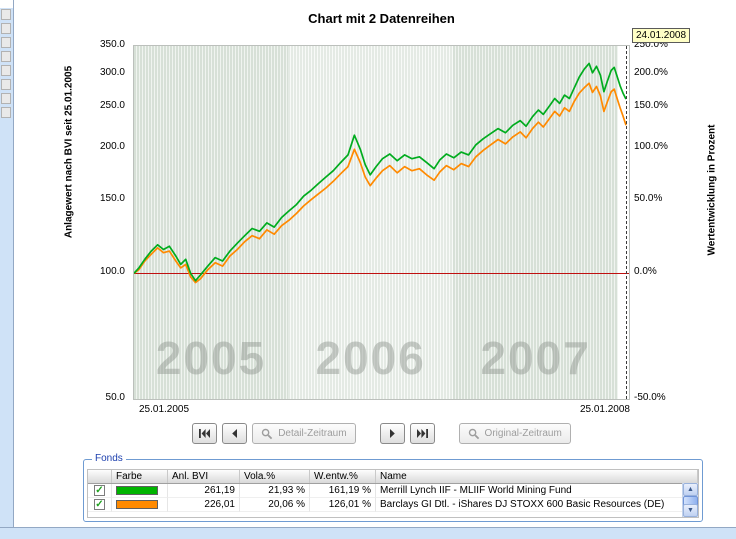  I want to click on skip-forward-button, so click(422, 433).